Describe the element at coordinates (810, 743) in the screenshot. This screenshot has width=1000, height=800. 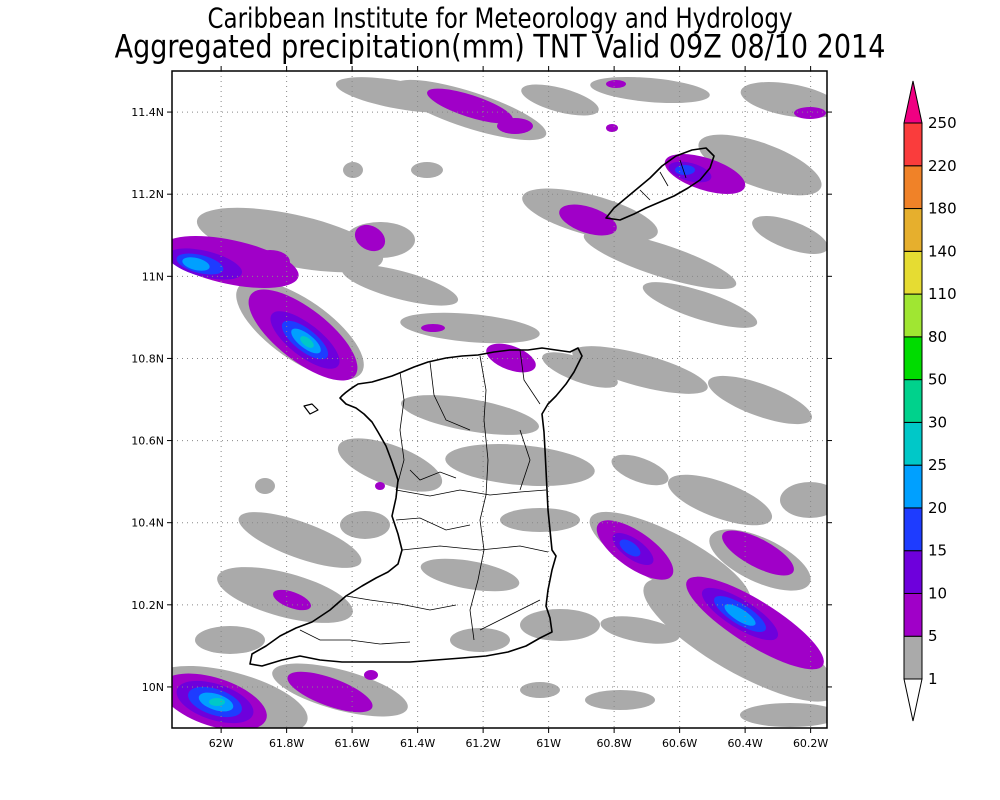
I see `x-tick-label: 60.2W` at that location.